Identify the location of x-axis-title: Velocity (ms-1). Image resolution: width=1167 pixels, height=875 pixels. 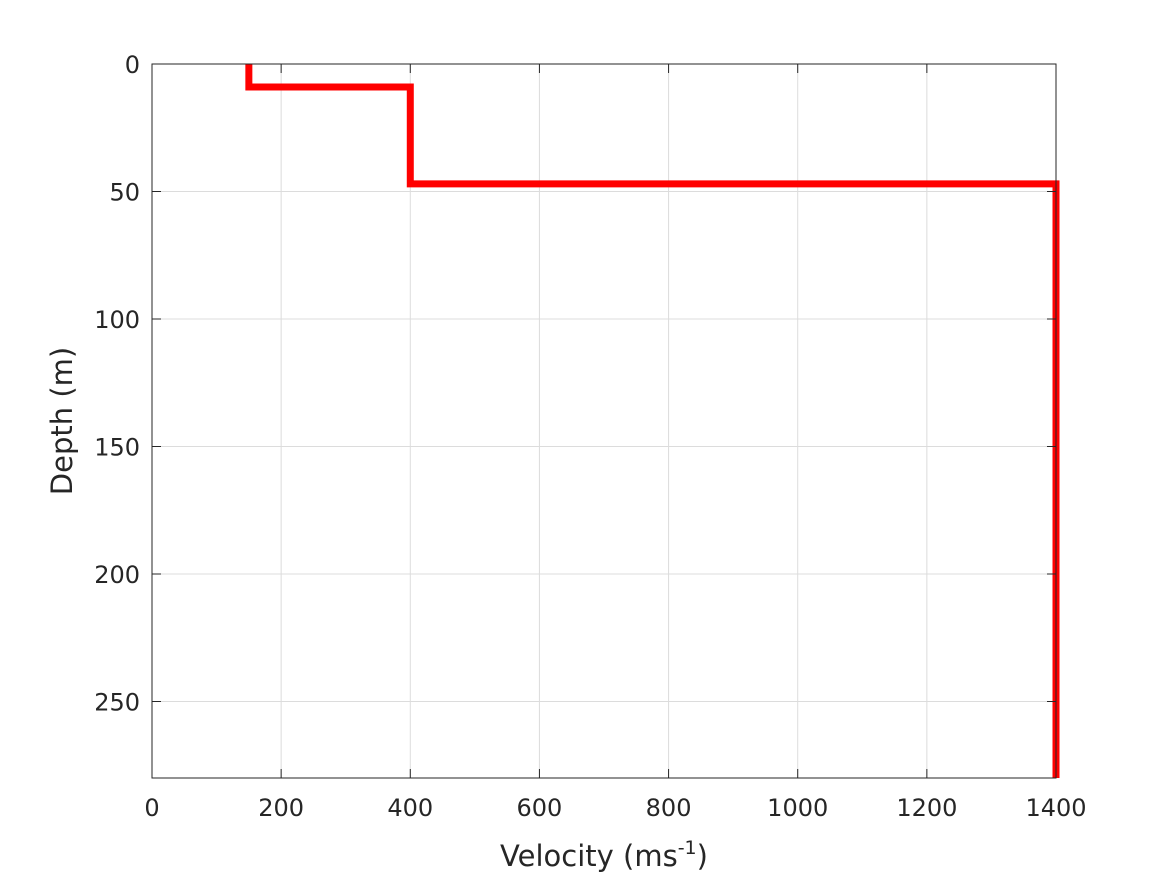
(604, 855).